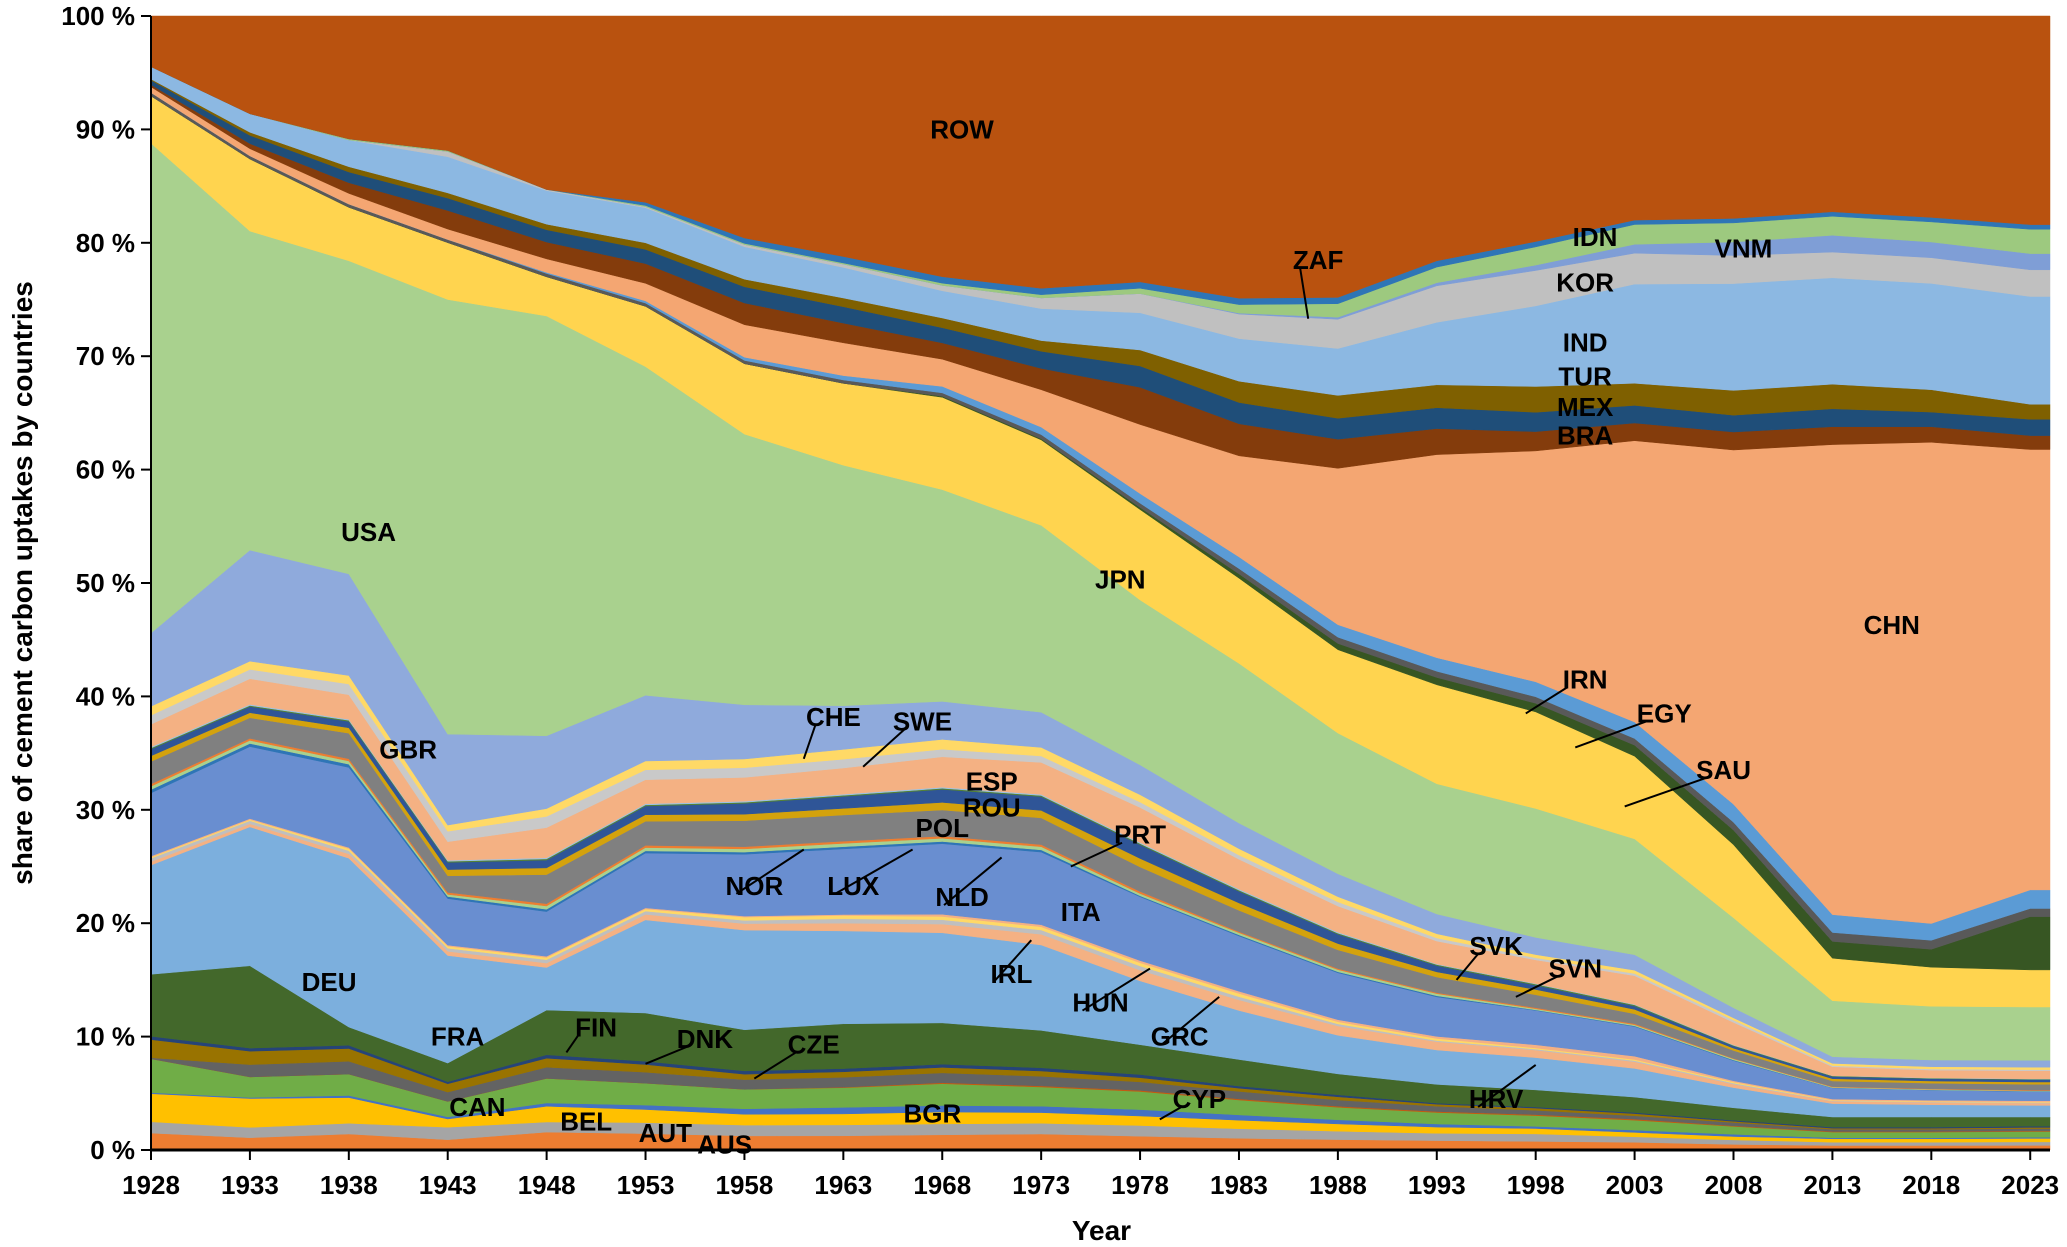 This screenshot has width=2067, height=1247. What do you see at coordinates (105, 243) in the screenshot?
I see `y-tick-label: 80 %` at bounding box center [105, 243].